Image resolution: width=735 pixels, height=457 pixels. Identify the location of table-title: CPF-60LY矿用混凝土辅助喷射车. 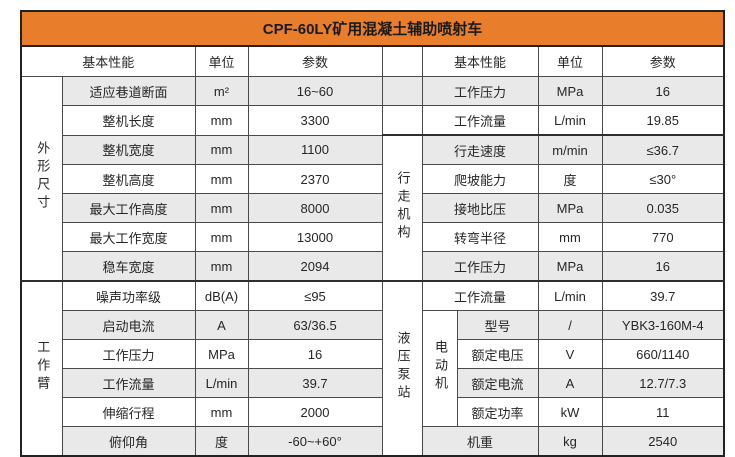
(372, 28).